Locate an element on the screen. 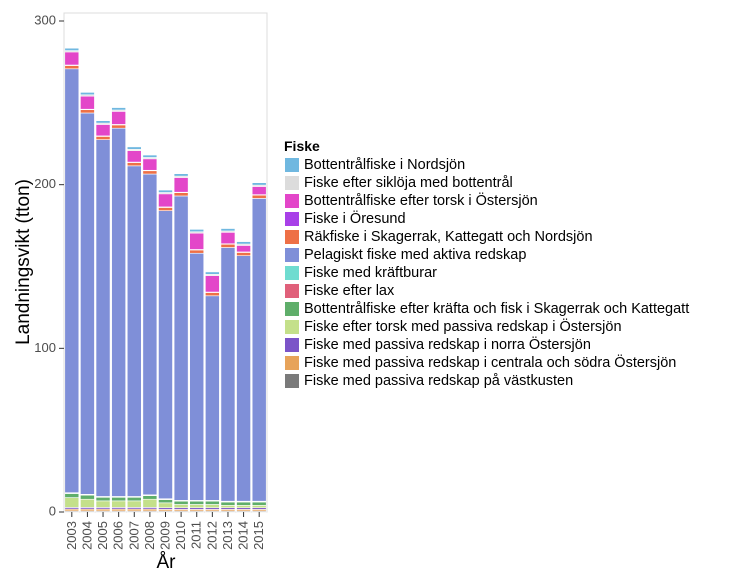 This screenshot has width=753, height=579. y-tick-label: 0 is located at coordinates (52, 510).